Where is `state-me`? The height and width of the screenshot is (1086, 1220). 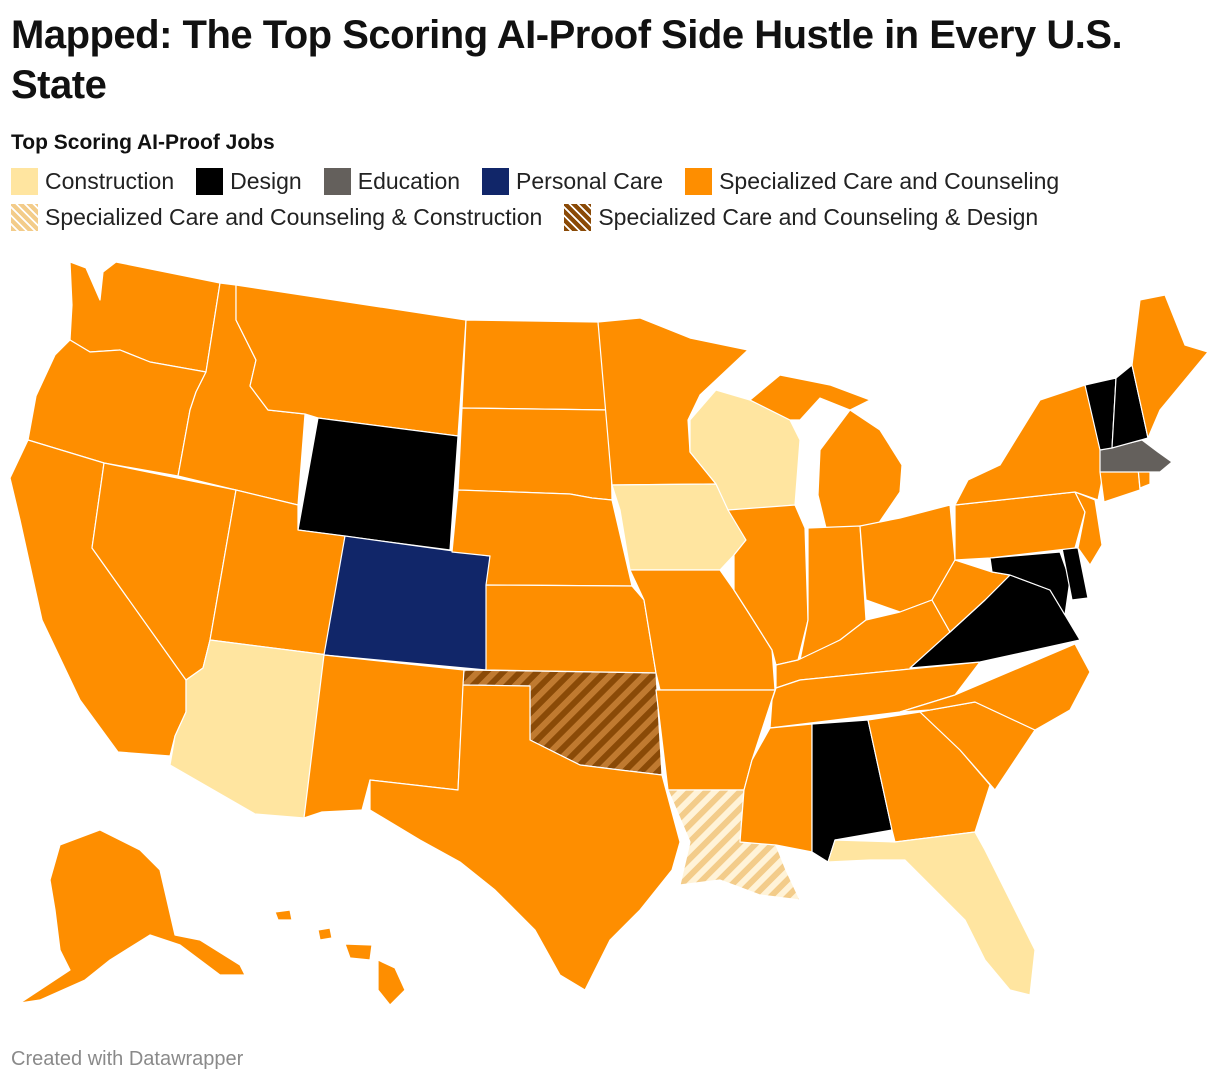
state-me is located at coordinates (1170, 366).